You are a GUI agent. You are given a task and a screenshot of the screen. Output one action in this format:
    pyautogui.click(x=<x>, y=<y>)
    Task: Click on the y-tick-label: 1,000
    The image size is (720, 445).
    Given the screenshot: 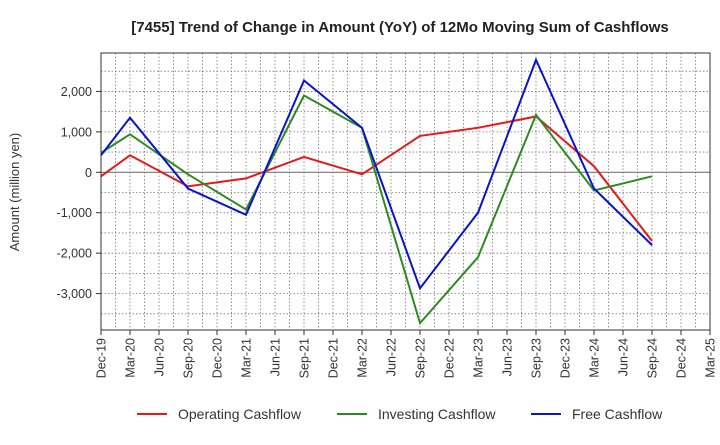 What is the action you would take?
    pyautogui.click(x=76, y=132)
    